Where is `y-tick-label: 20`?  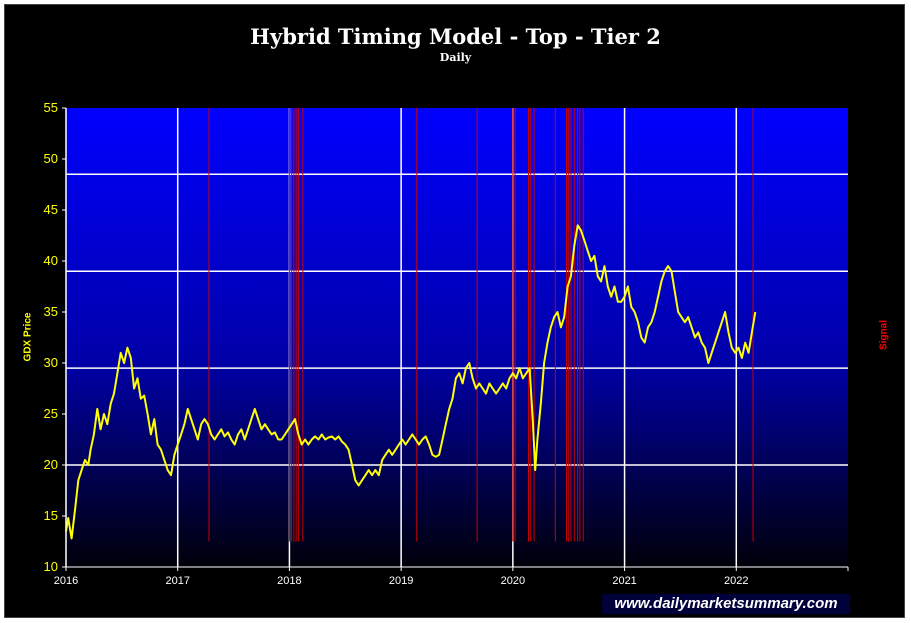
y-tick-label: 20 is located at coordinates (51, 464).